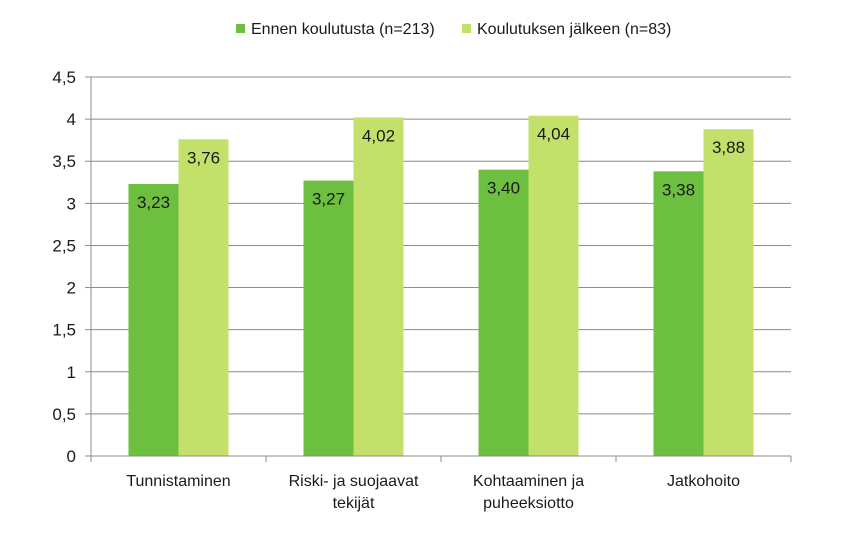 Image resolution: width=861 pixels, height=539 pixels. What do you see at coordinates (528, 503) in the screenshot?
I see `x-category-label: puheeksiotto` at bounding box center [528, 503].